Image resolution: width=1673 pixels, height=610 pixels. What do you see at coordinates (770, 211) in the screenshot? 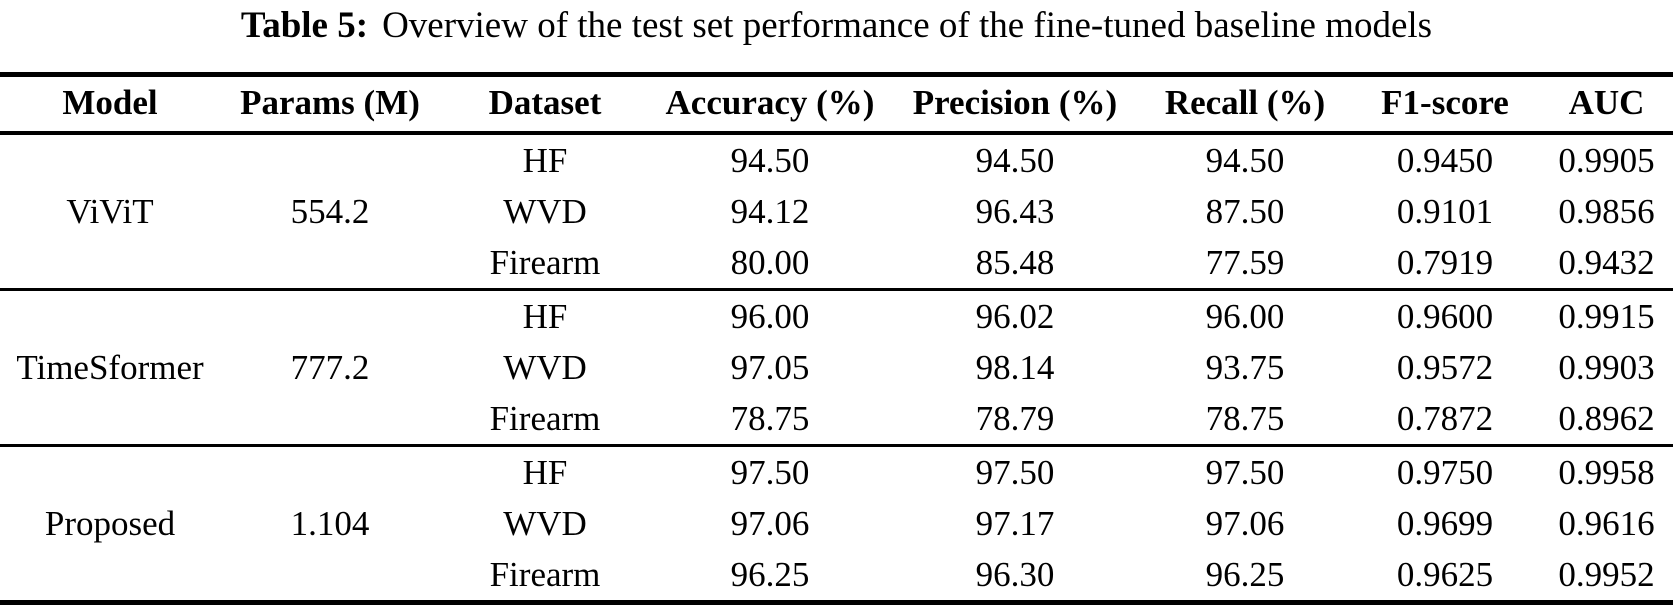
I see `accuracy-cell: 94.12` at bounding box center [770, 211].